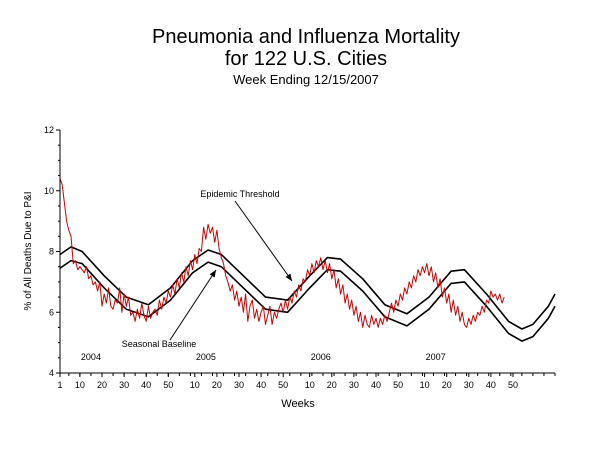 The image size is (612, 460). I want to click on series-line-baseline, so click(307, 300).